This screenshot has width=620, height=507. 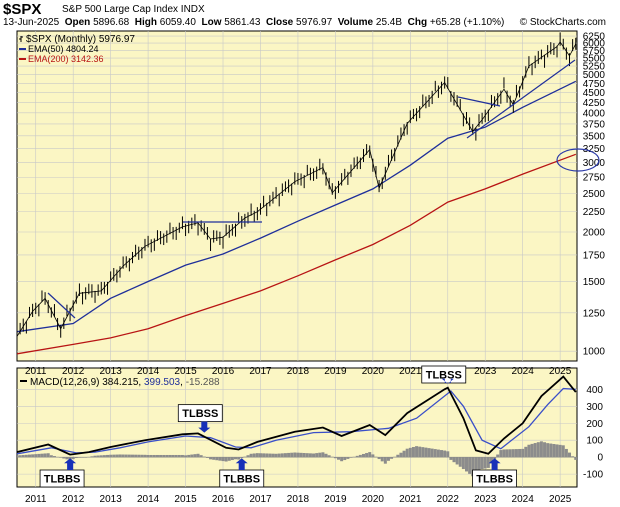 What do you see at coordinates (298, 371) in the screenshot?
I see `price-x-tick-label: 2018` at bounding box center [298, 371].